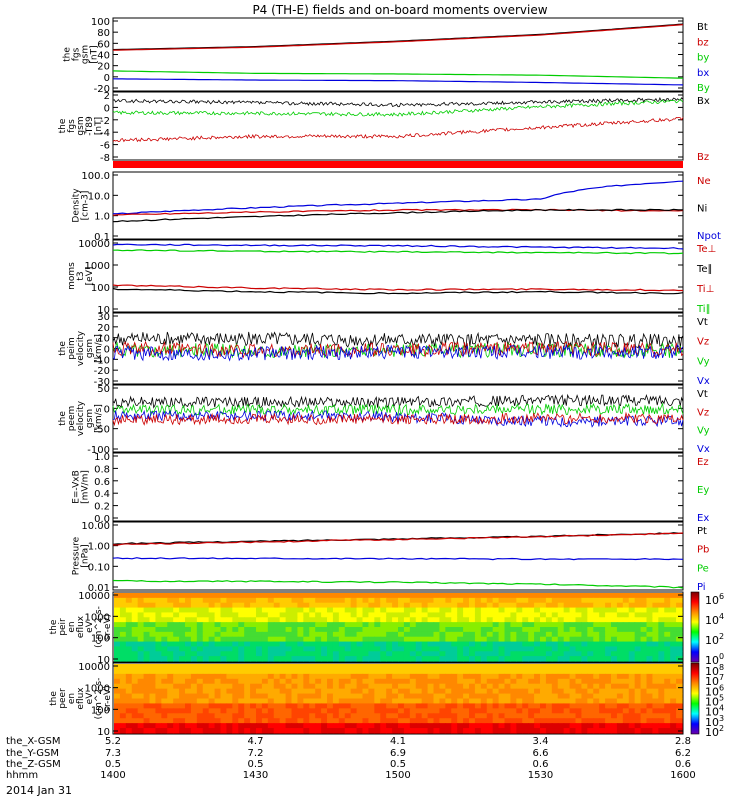  I want to click on y-tick-label: 100, so click(100, 288).